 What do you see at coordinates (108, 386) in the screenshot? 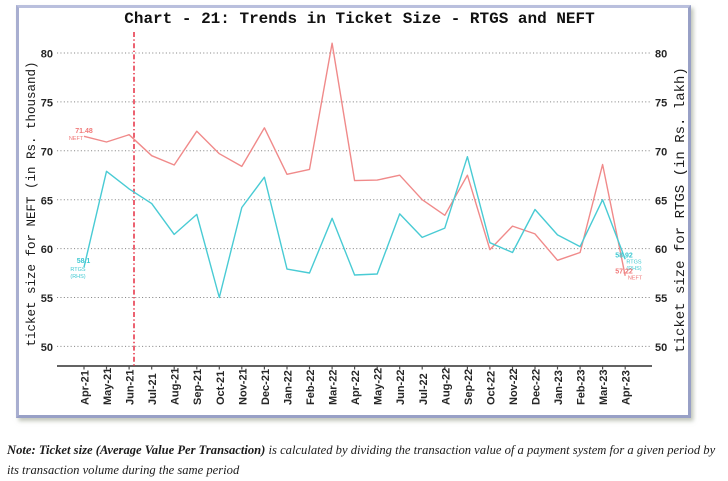
I see `svg-text: May-21` at bounding box center [108, 386].